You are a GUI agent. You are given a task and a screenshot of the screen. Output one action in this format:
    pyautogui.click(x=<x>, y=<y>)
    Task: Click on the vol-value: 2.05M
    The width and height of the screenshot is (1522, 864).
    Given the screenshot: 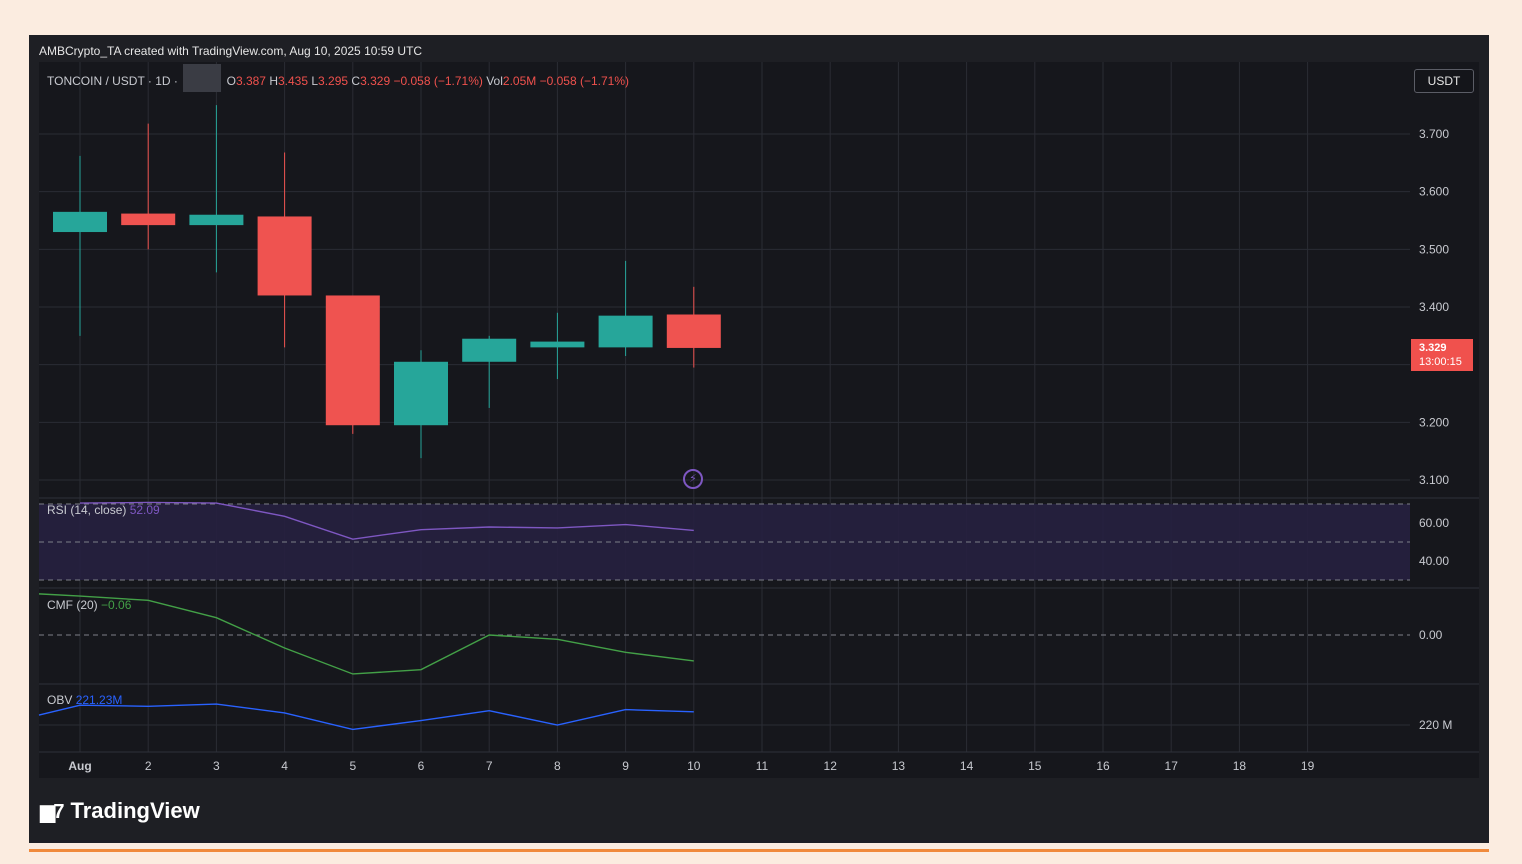 What is the action you would take?
    pyautogui.click(x=519, y=81)
    